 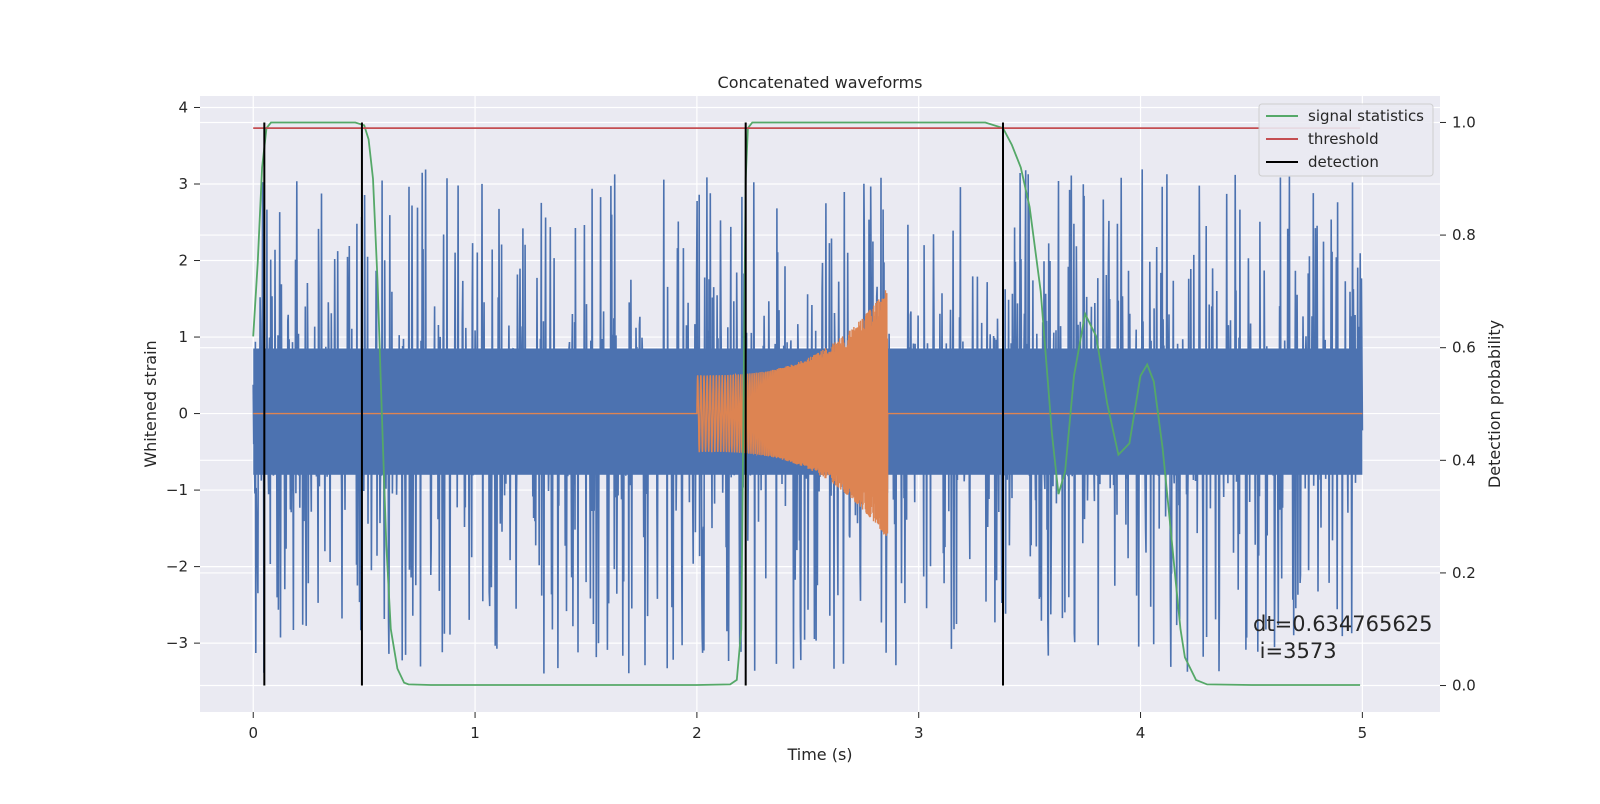 What do you see at coordinates (1141, 733) in the screenshot?
I see `x-tick-label: 4` at bounding box center [1141, 733].